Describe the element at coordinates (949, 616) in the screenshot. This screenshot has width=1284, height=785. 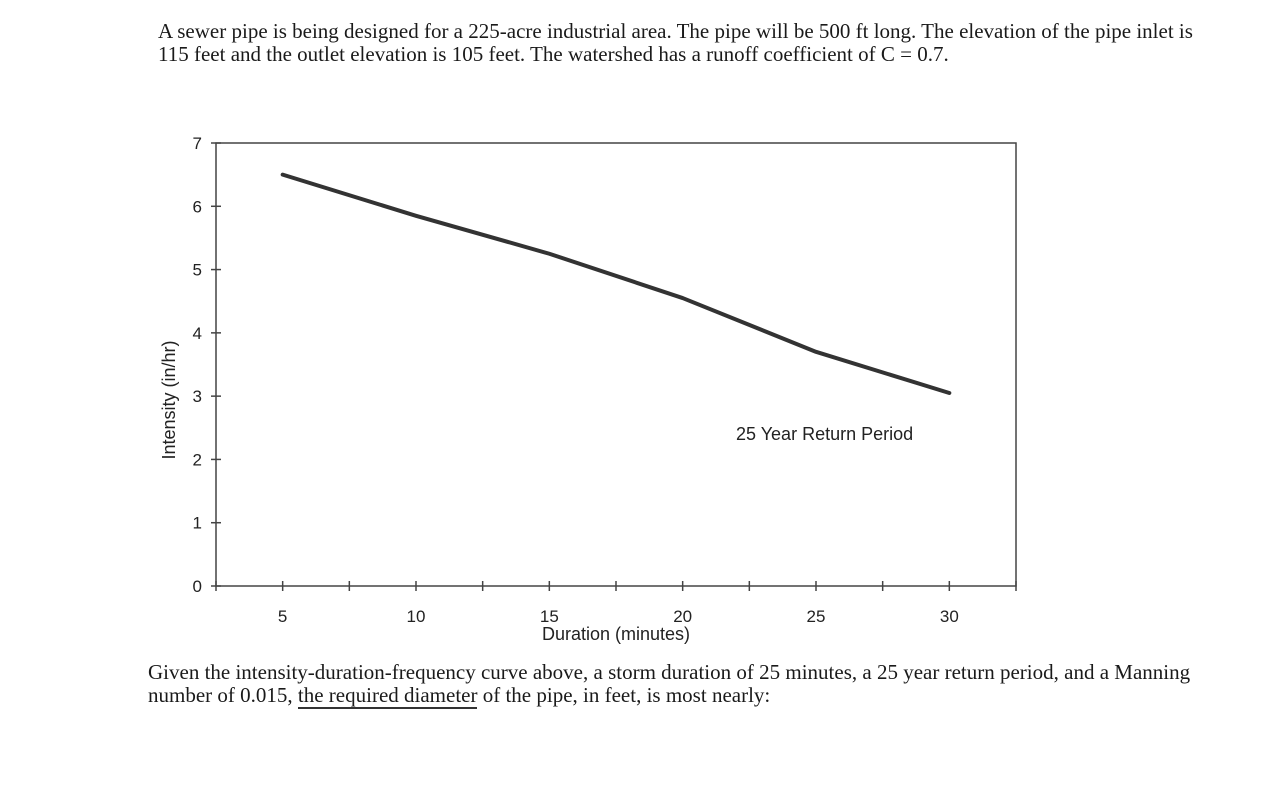
I see `x-tick-label: 30` at that location.